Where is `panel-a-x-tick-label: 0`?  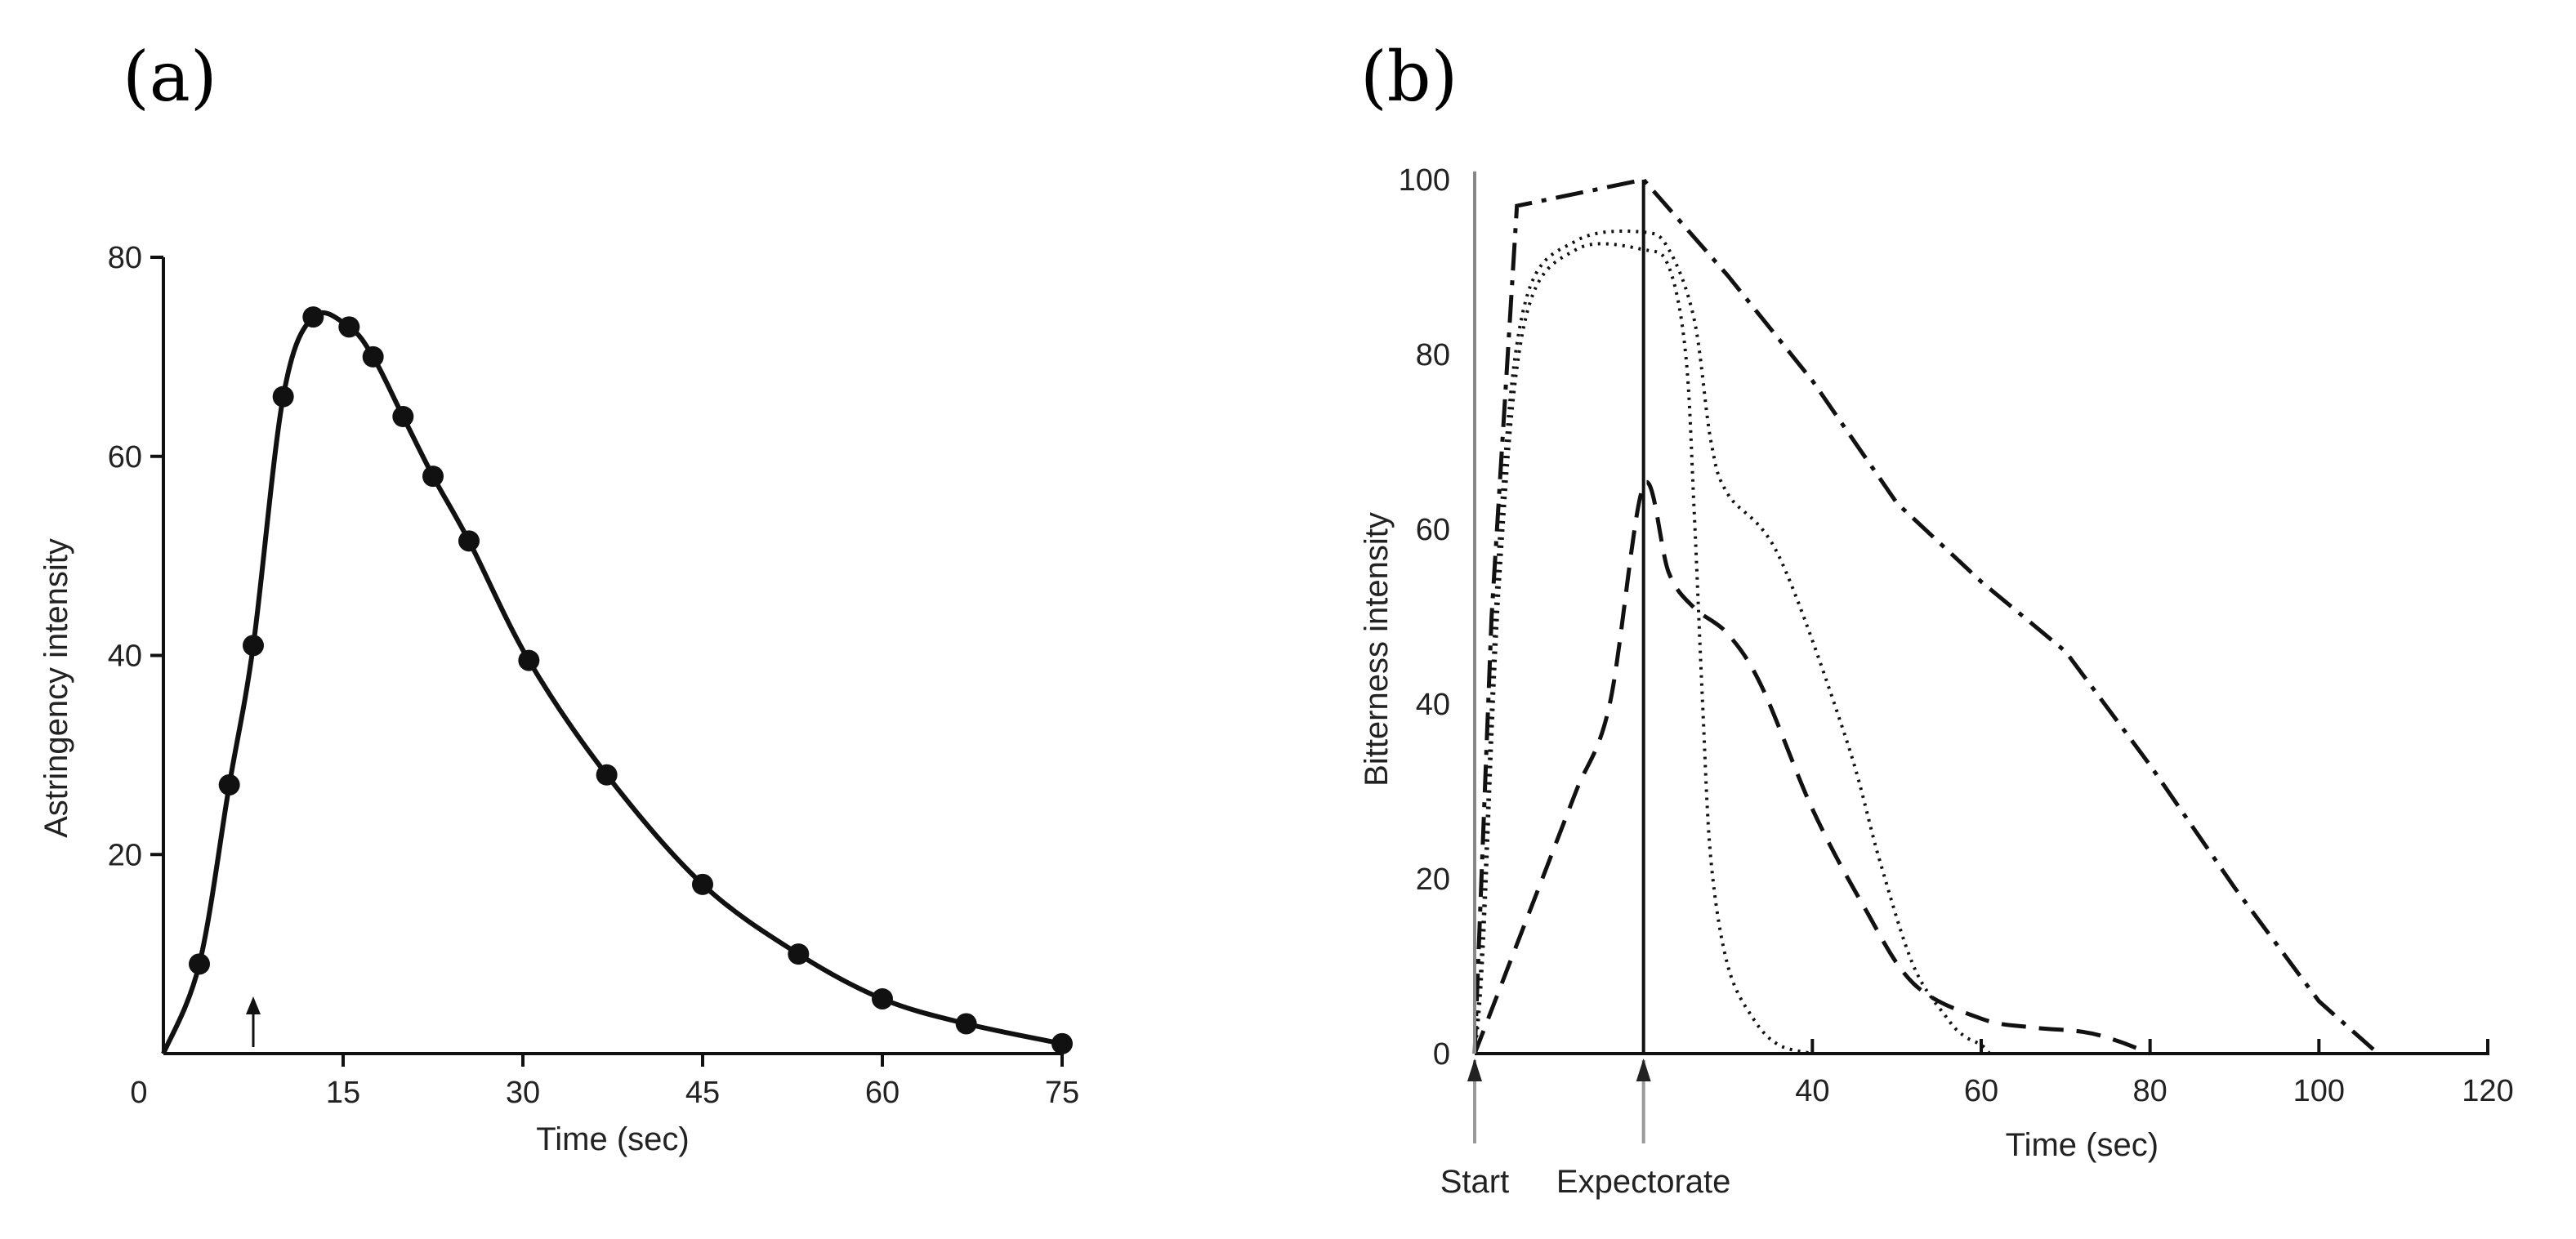 panel-a-x-tick-label: 0 is located at coordinates (138, 1093).